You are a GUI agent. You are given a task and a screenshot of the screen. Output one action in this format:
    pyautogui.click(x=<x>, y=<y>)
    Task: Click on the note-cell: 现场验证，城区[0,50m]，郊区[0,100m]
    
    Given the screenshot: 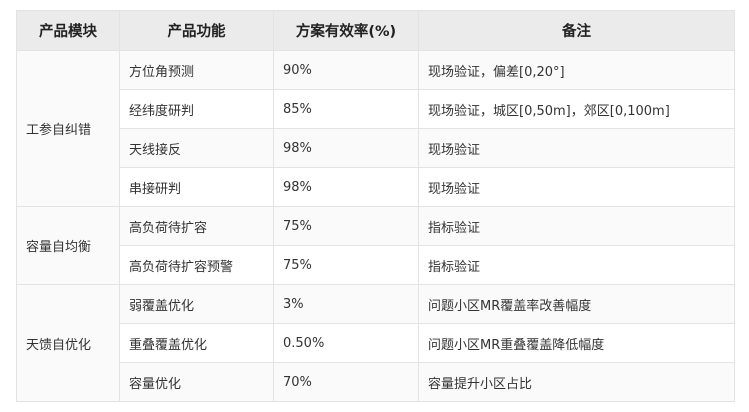 What is the action you would take?
    pyautogui.click(x=576, y=109)
    